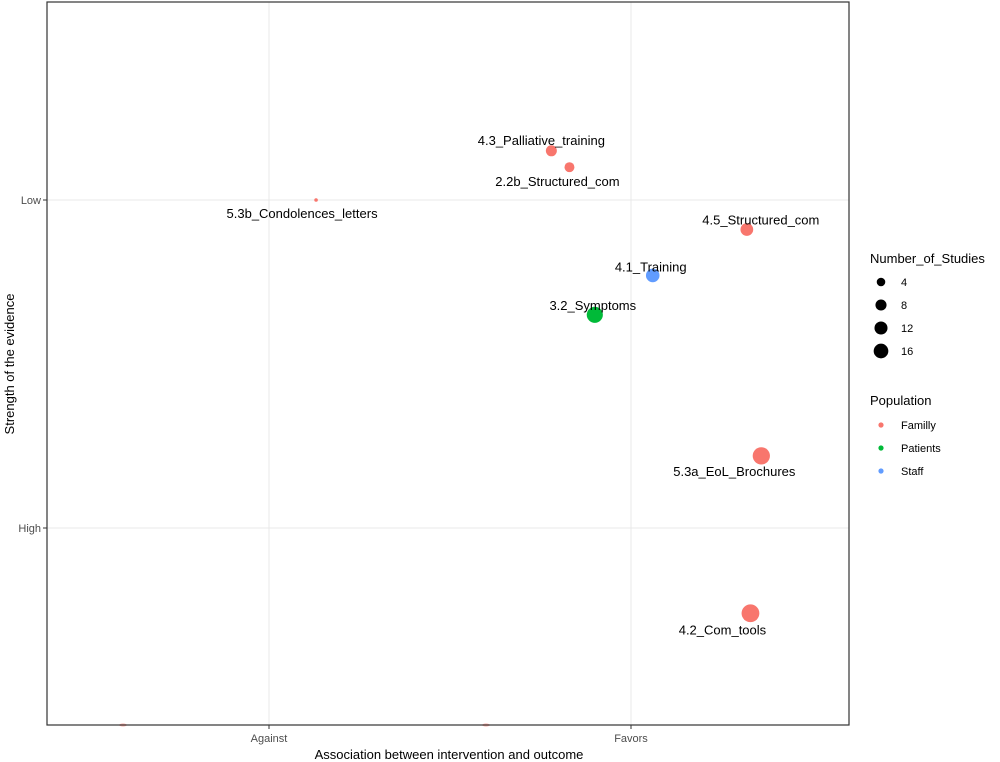  I want to click on point-label: 4.1_Training, so click(651, 266).